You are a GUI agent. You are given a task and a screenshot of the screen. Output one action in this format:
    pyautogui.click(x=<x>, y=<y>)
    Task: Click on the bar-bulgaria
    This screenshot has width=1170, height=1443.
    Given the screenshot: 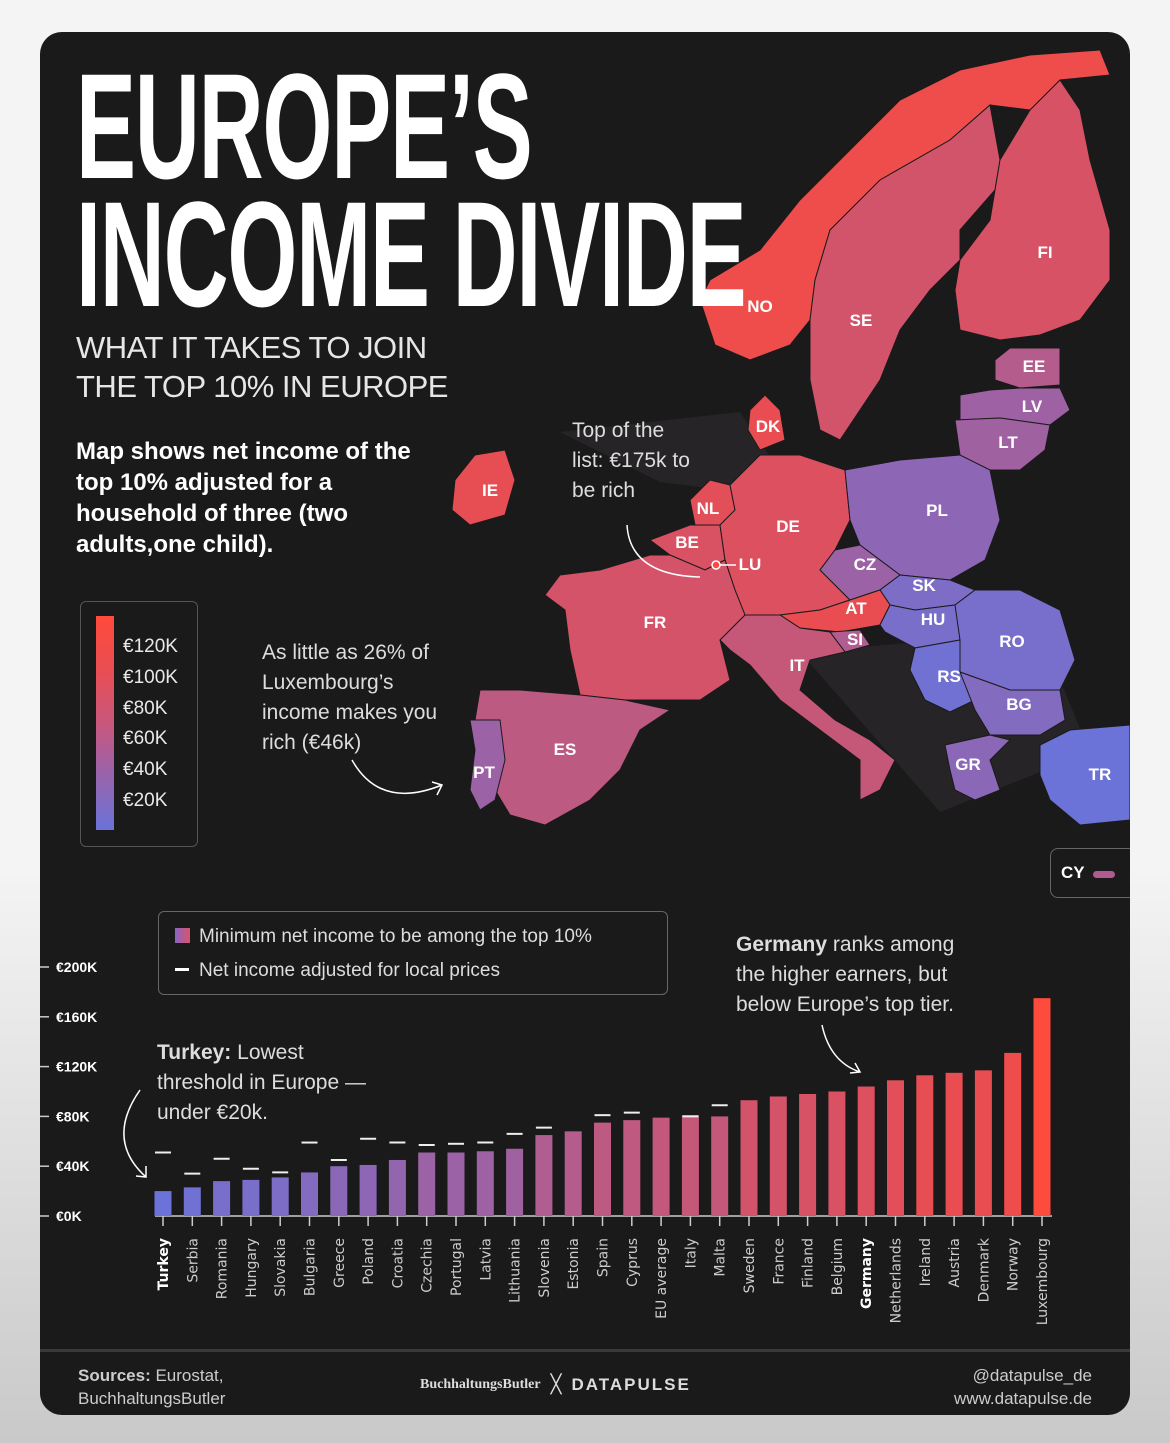 What is the action you would take?
    pyautogui.click(x=309, y=1194)
    